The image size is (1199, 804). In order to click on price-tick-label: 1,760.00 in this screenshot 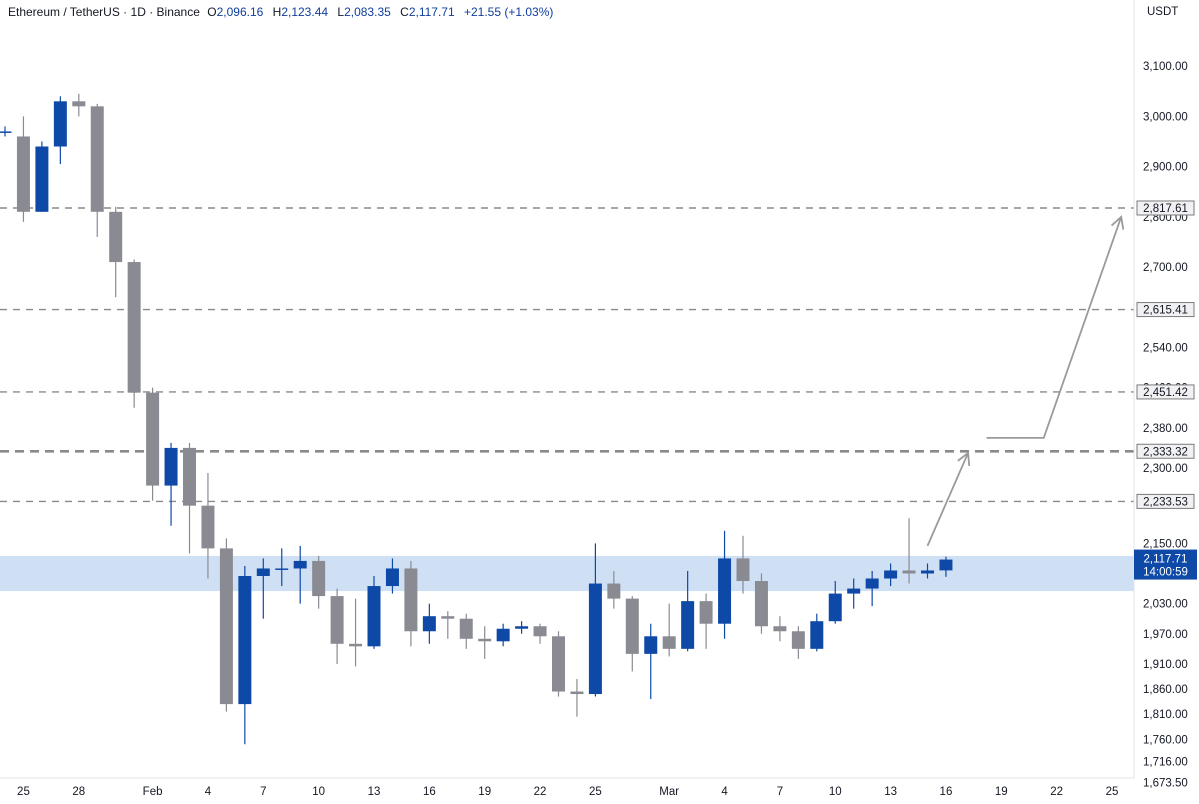, I will do `click(1165, 740)`.